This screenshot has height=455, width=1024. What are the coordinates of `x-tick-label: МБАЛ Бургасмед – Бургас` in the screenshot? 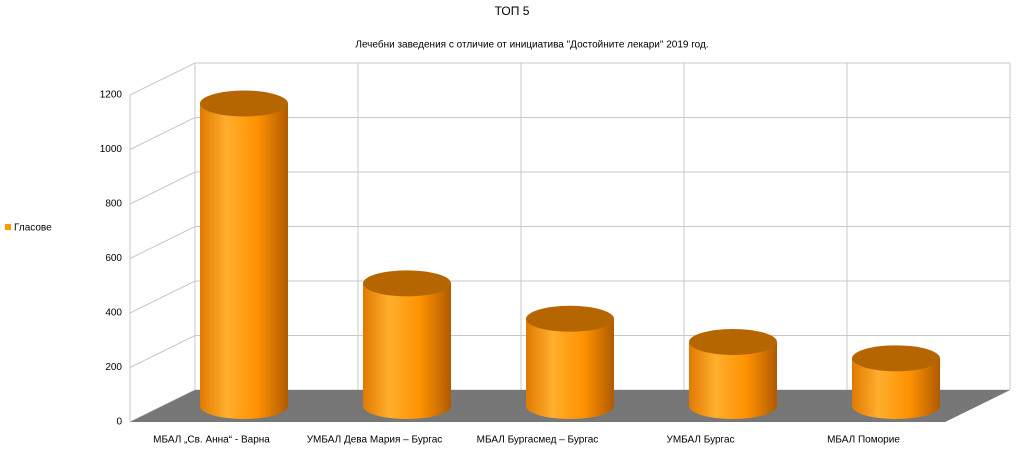 It's located at (538, 440).